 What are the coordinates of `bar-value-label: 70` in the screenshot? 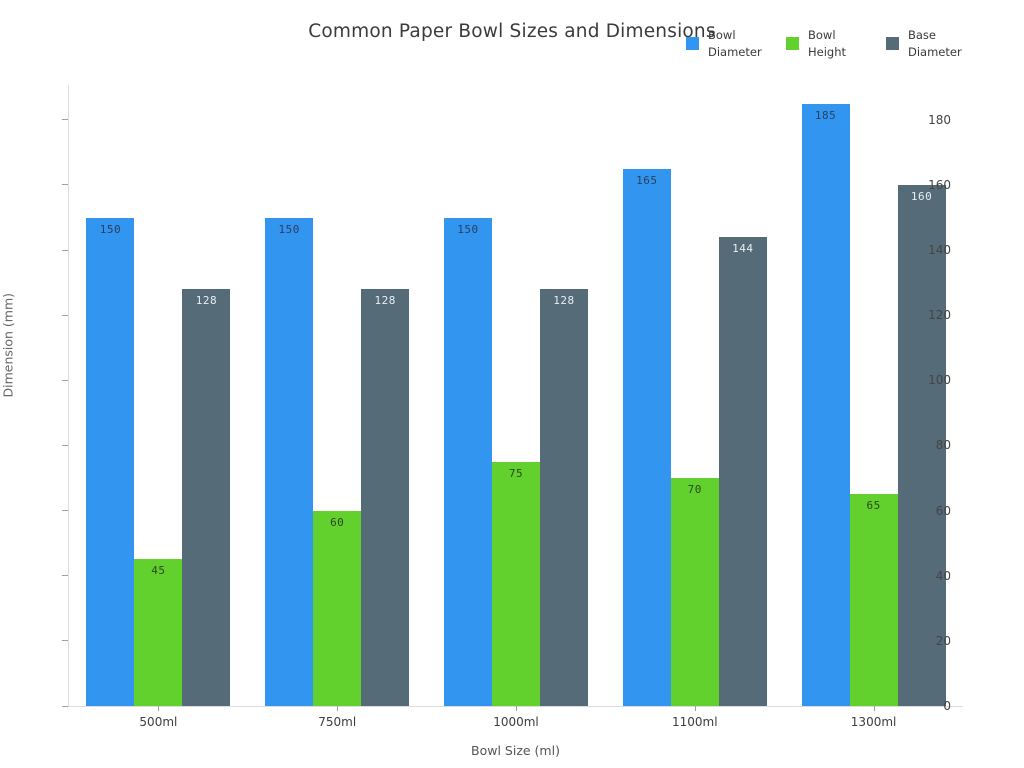 It's located at (694, 490).